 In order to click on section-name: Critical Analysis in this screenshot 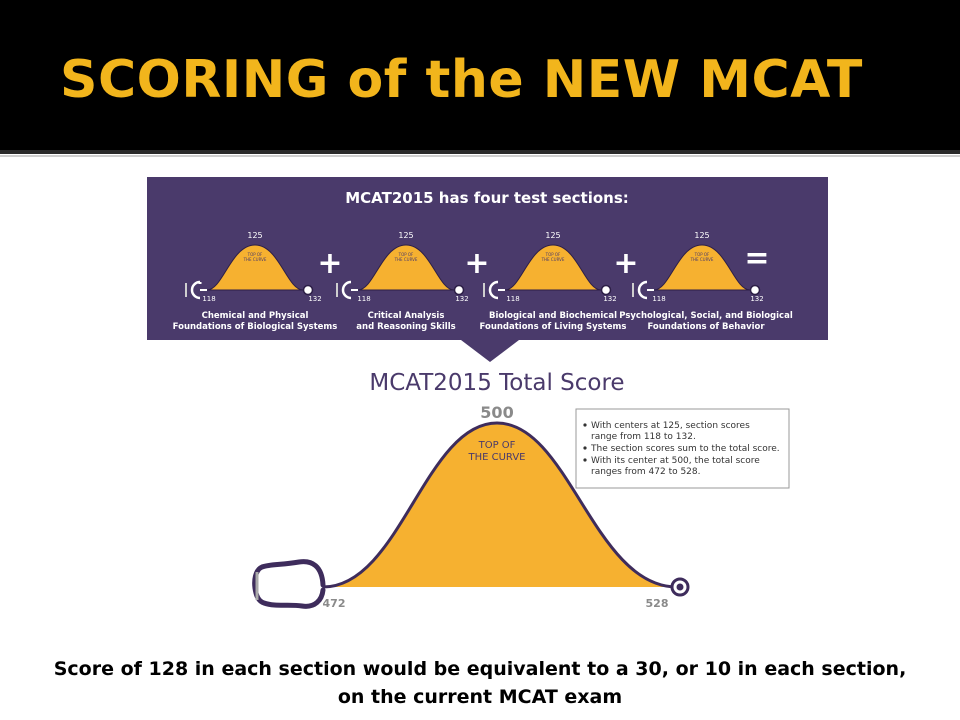, I will do `click(406, 316)`.